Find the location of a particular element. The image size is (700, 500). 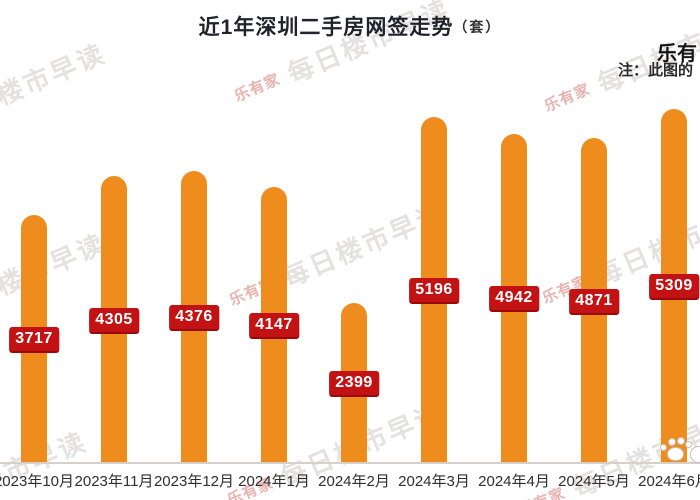

paw-pad is located at coordinates (675, 454).